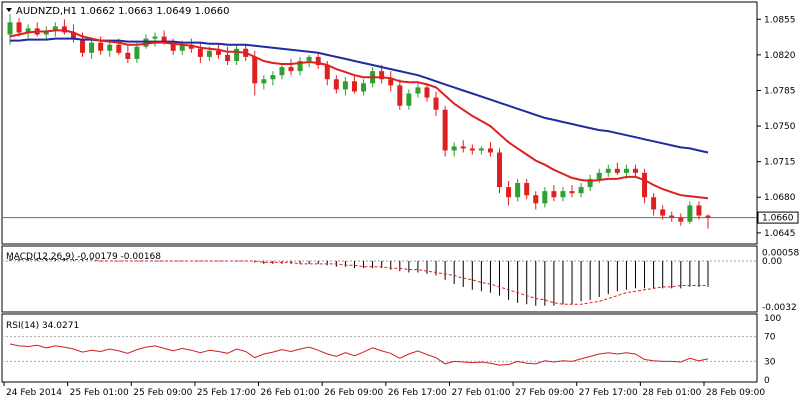  What do you see at coordinates (162, 393) in the screenshot?
I see `time-tick-label: 25 Feb 09:00` at bounding box center [162, 393].